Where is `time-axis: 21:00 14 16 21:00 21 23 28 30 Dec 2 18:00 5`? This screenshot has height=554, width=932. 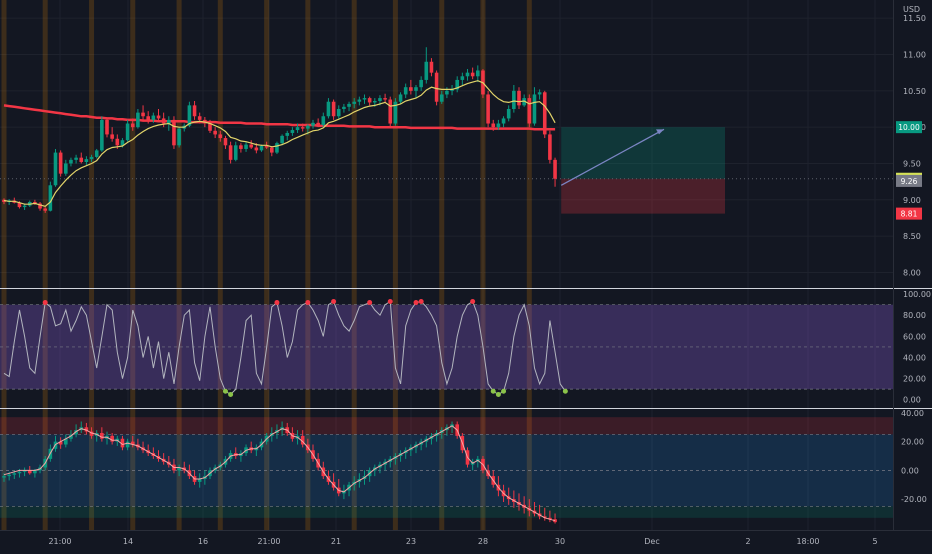 time-axis: 21:00 14 16 21:00 21 23 28 30 Dec 2 18:00 5 is located at coordinates (462, 541).